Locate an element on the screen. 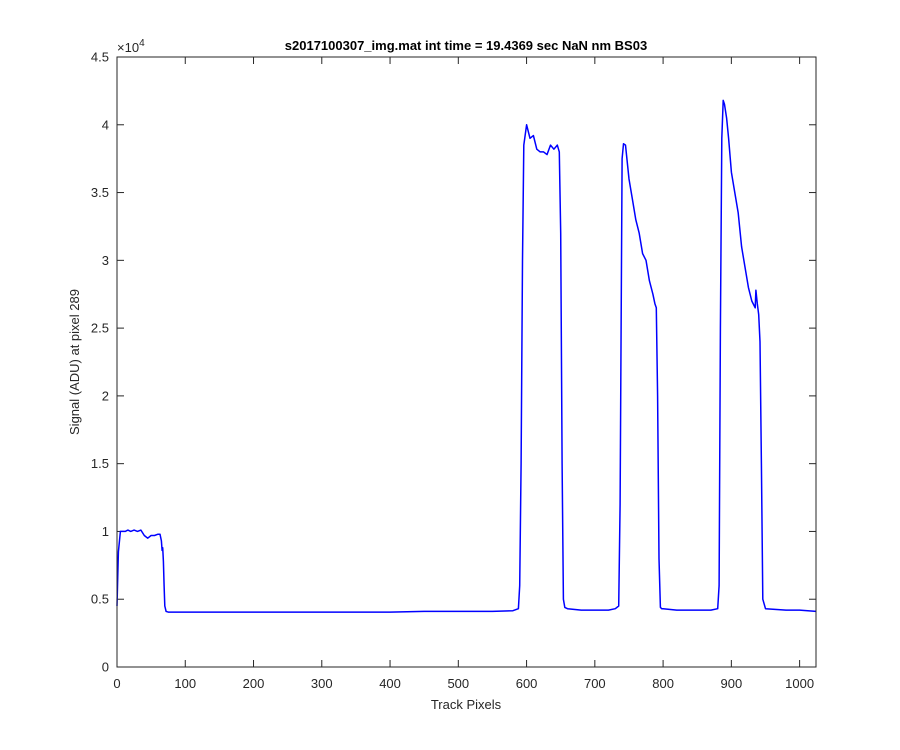  x-tick-label: 300 is located at coordinates (322, 683).